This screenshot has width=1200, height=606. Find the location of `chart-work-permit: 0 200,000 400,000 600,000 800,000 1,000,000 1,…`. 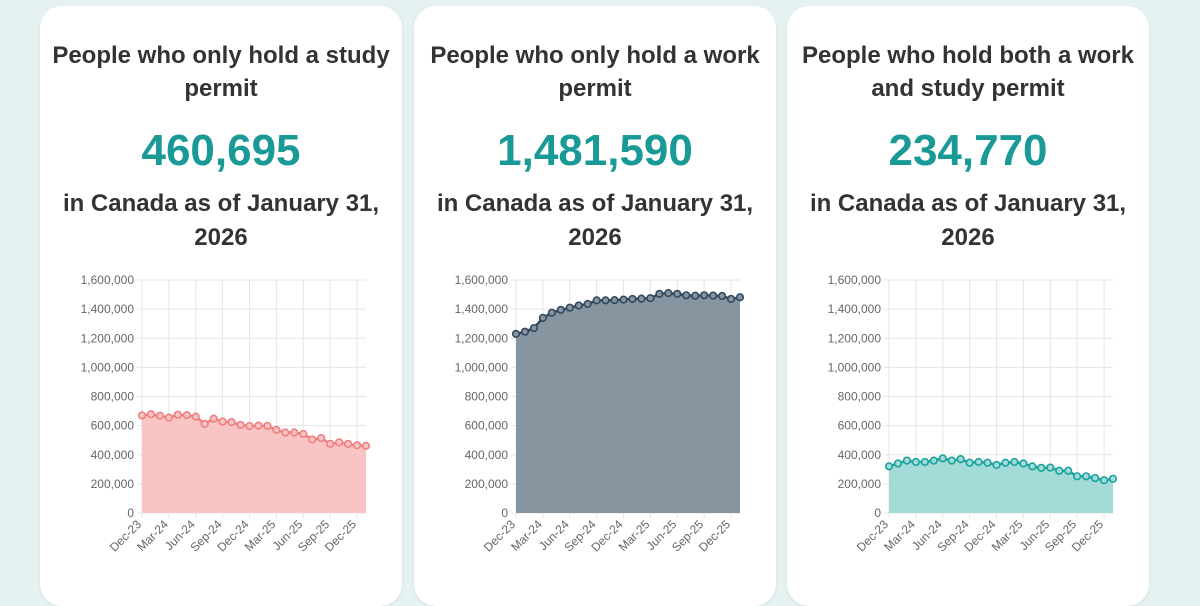

chart-work-permit: 0 200,000 400,000 600,000 800,000 1,000,000 1,… is located at coordinates (600, 413).